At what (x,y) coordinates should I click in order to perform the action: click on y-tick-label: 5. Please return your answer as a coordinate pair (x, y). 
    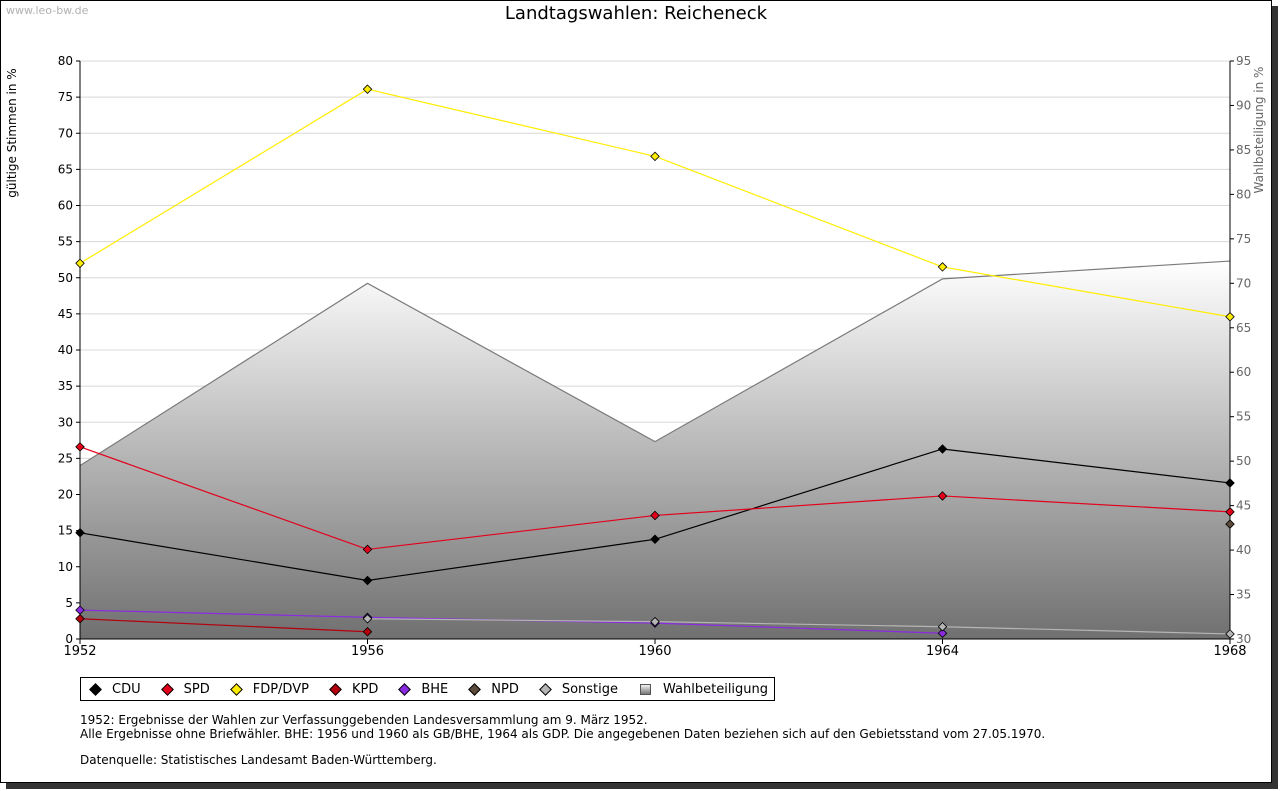
    Looking at the image, I should click on (69, 603).